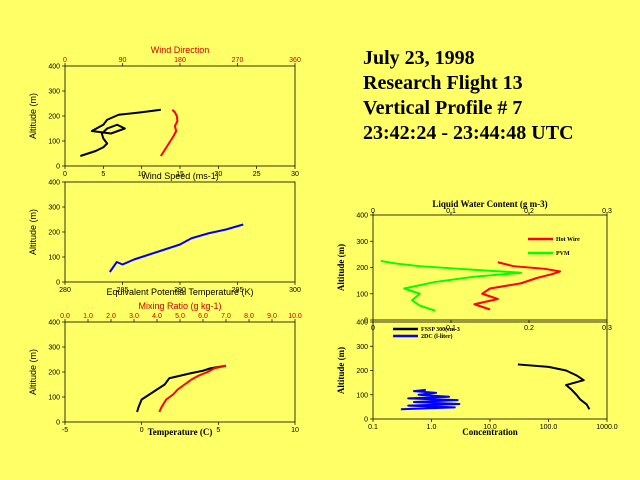 This screenshot has height=480, width=640. What do you see at coordinates (489, 204) in the screenshot?
I see `lwc-x-axis-title: Liquid Water Content (g m-3)` at bounding box center [489, 204].